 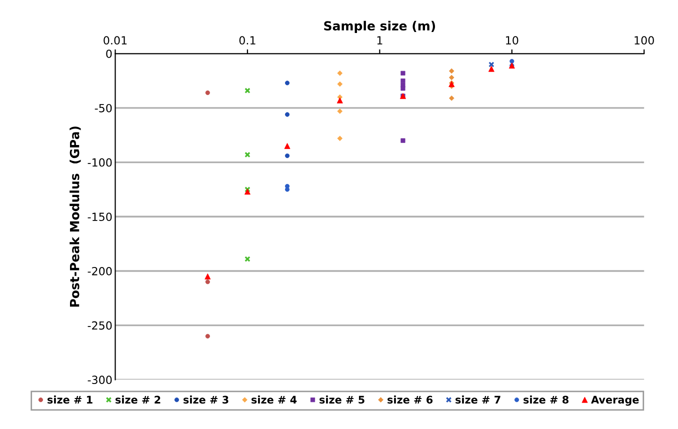 What do you see at coordinates (103, 108) in the screenshot?
I see `y-tick-label: -50` at bounding box center [103, 108].